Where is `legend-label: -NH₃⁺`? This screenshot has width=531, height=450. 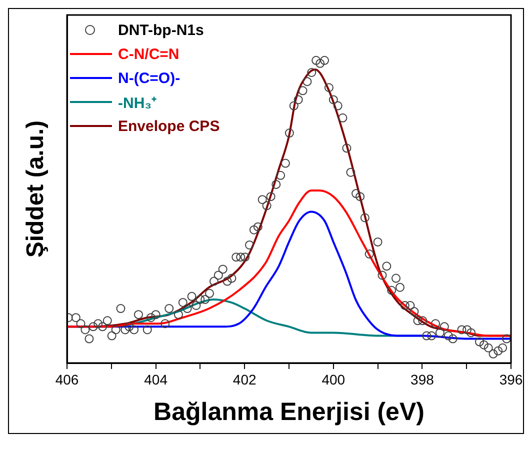
legend-label: -NH₃⁺ is located at coordinates (137, 103).